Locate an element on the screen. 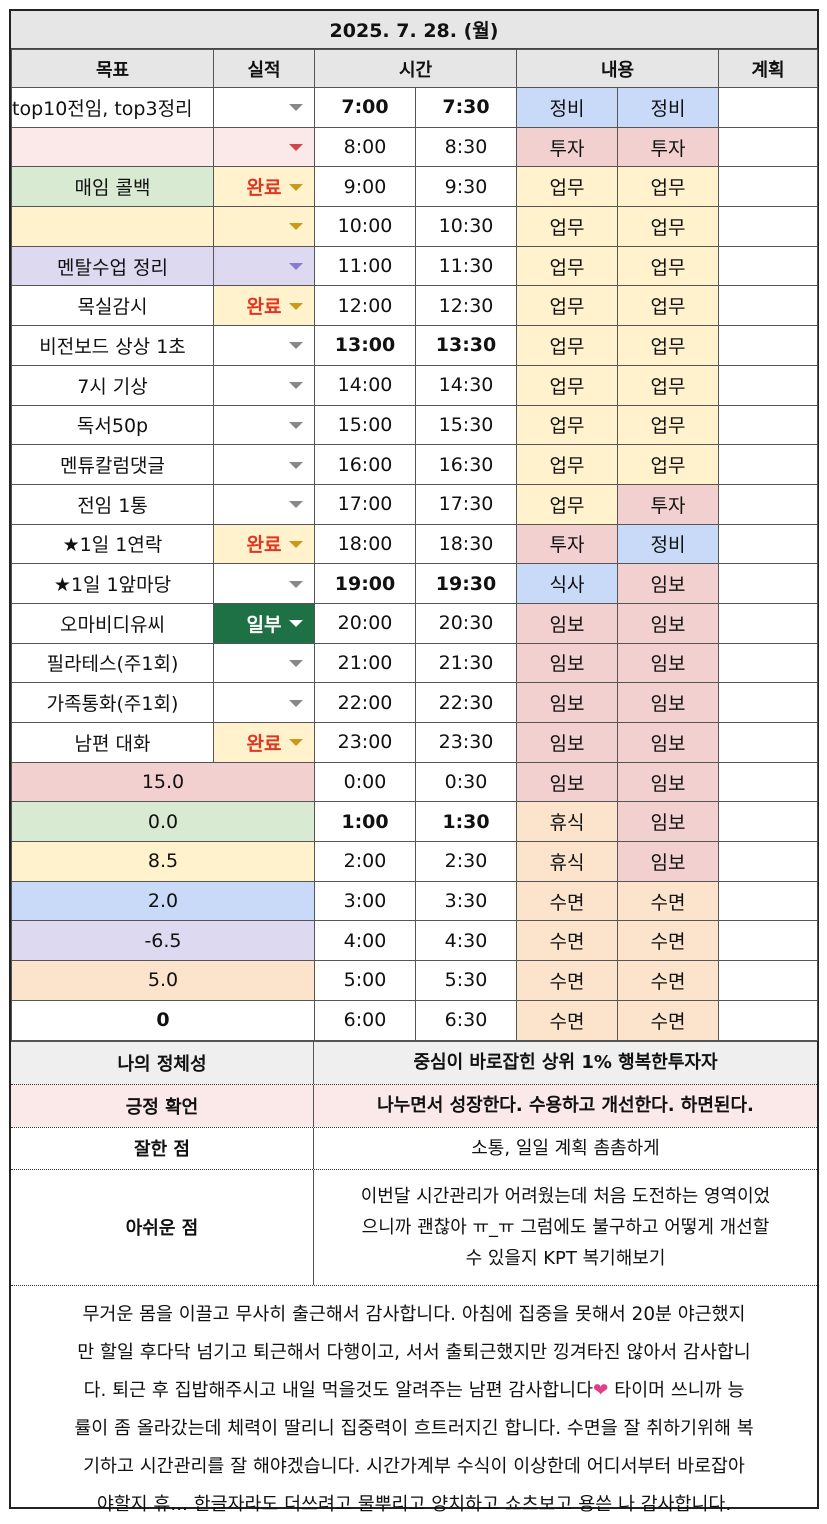  goal-cell: 독서50p is located at coordinates (112, 425).